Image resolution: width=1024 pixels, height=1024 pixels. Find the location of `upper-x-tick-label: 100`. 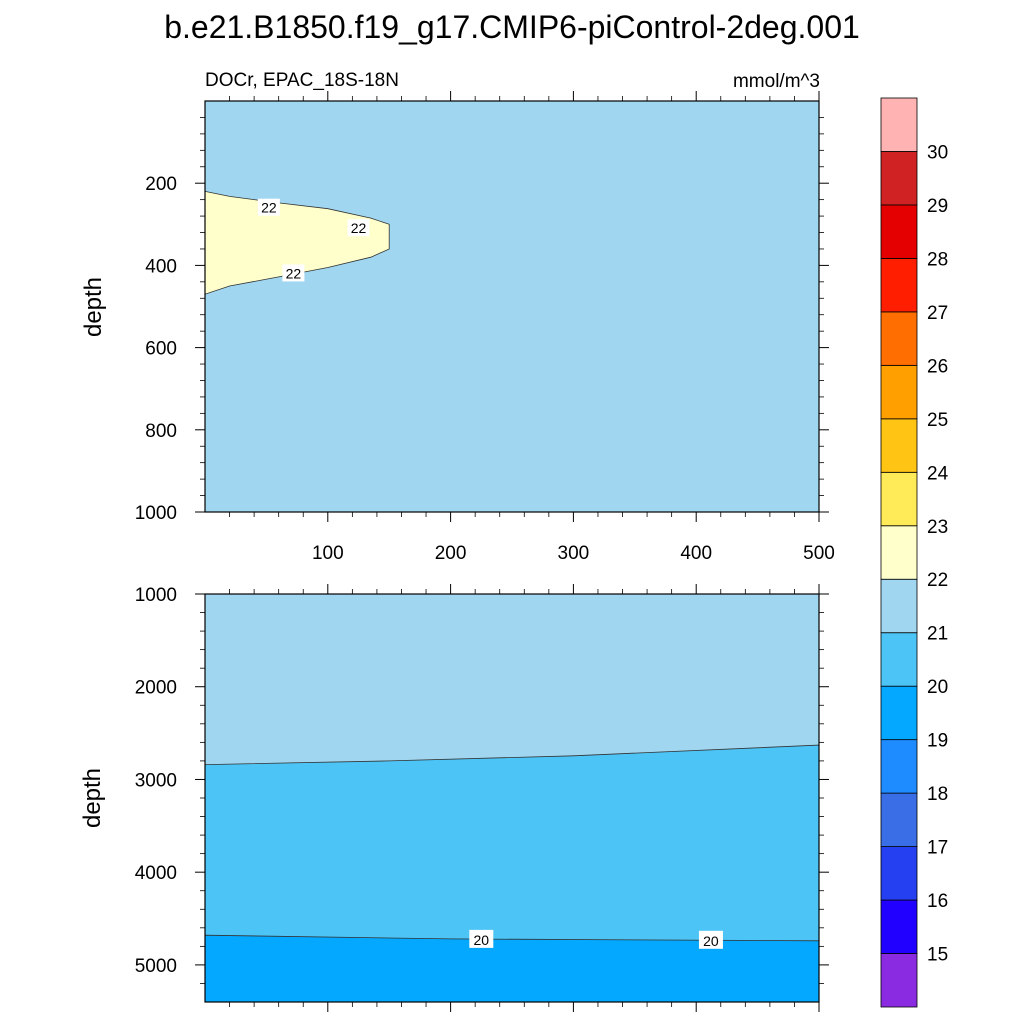

upper-x-tick-label: 100 is located at coordinates (328, 553).